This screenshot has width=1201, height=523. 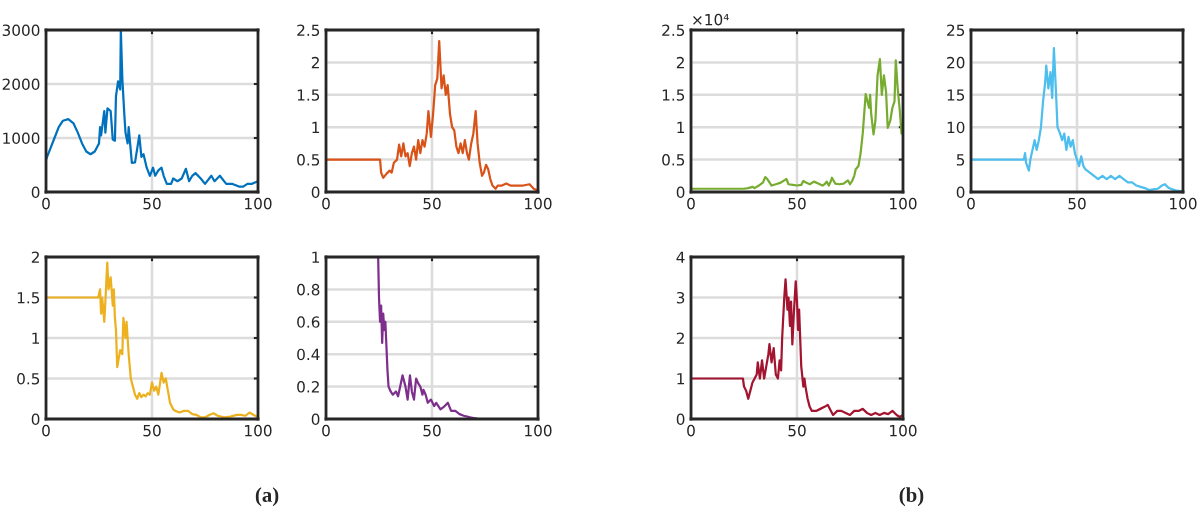 What do you see at coordinates (711, 19) in the screenshot?
I see `text: ×10⁴` at bounding box center [711, 19].